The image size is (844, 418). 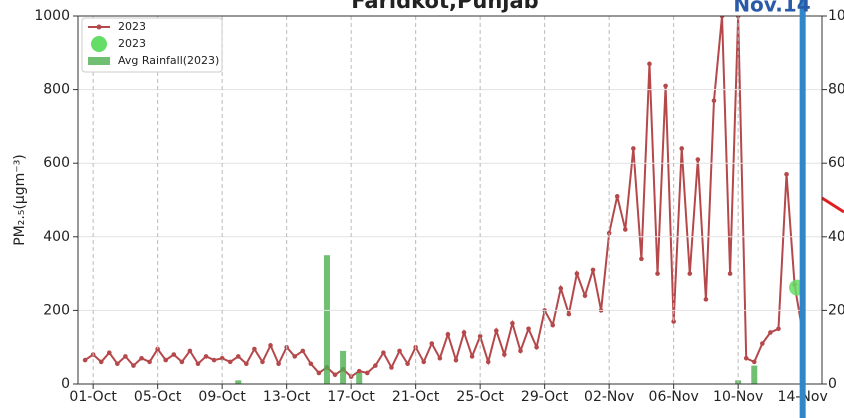 I want to click on x-tick-label: 29-Oct, so click(x=545, y=397).